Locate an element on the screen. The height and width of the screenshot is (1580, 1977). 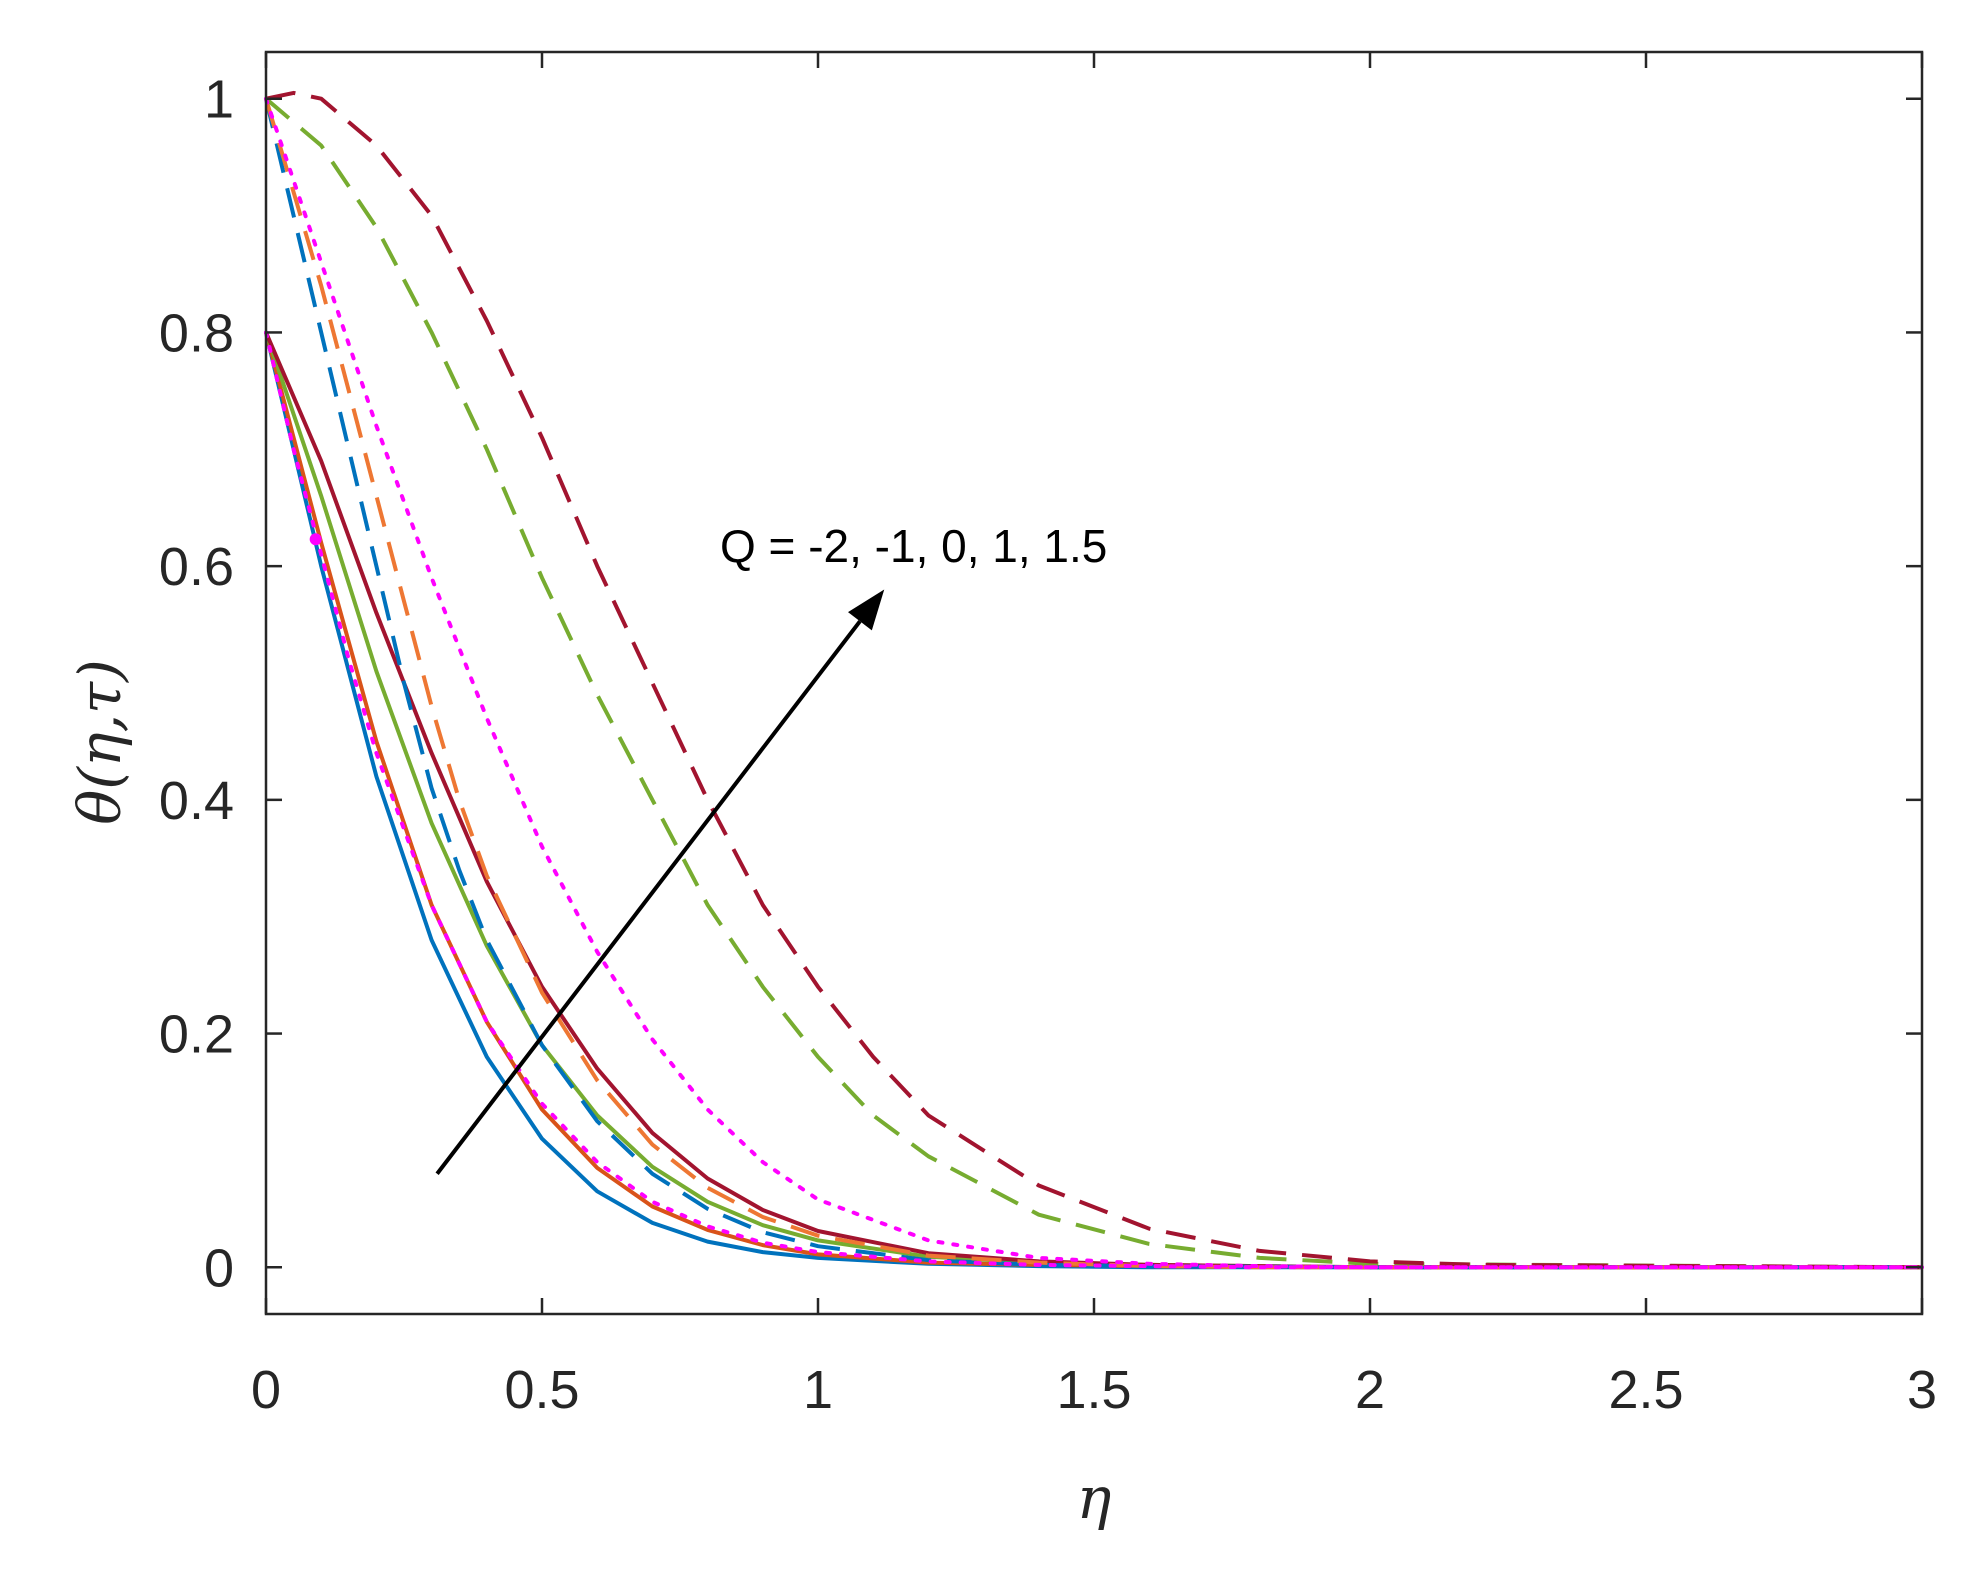
x-tick-labels: 0 0.5 1 1.5 2 2.5 3 is located at coordinates (1094, 1390).